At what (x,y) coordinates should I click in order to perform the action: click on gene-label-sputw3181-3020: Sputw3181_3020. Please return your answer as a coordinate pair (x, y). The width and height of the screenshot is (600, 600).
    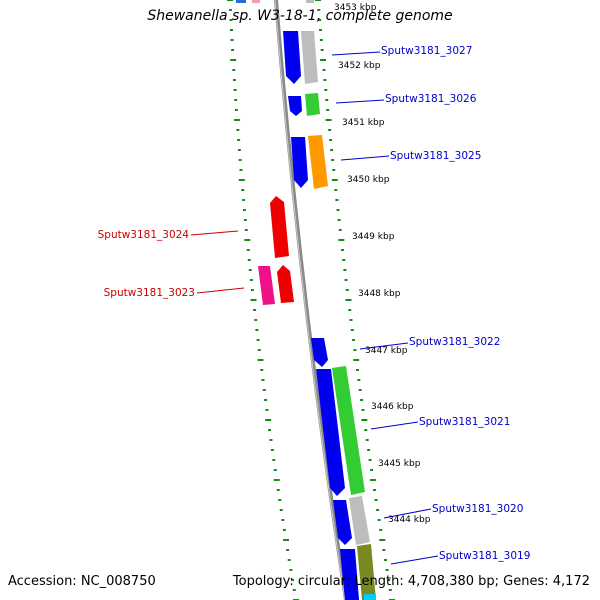
    Looking at the image, I should click on (477, 509).